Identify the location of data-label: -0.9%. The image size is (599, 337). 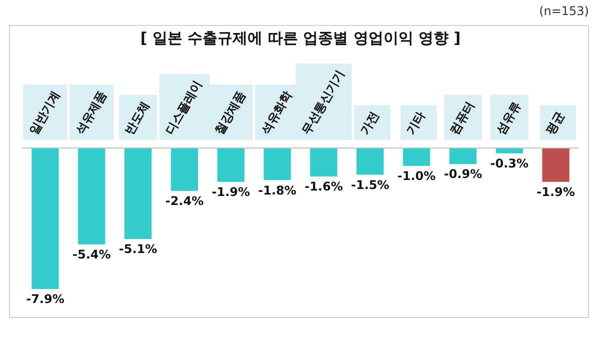
(463, 174).